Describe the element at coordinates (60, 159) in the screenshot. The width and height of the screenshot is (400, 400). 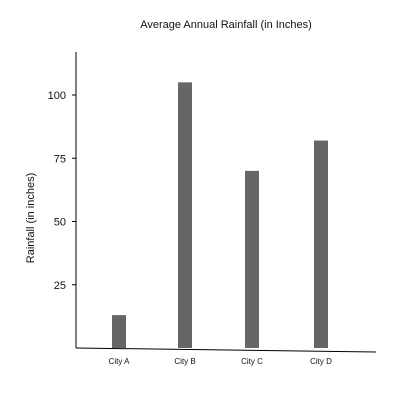
I see `y-tick-label: 75` at that location.